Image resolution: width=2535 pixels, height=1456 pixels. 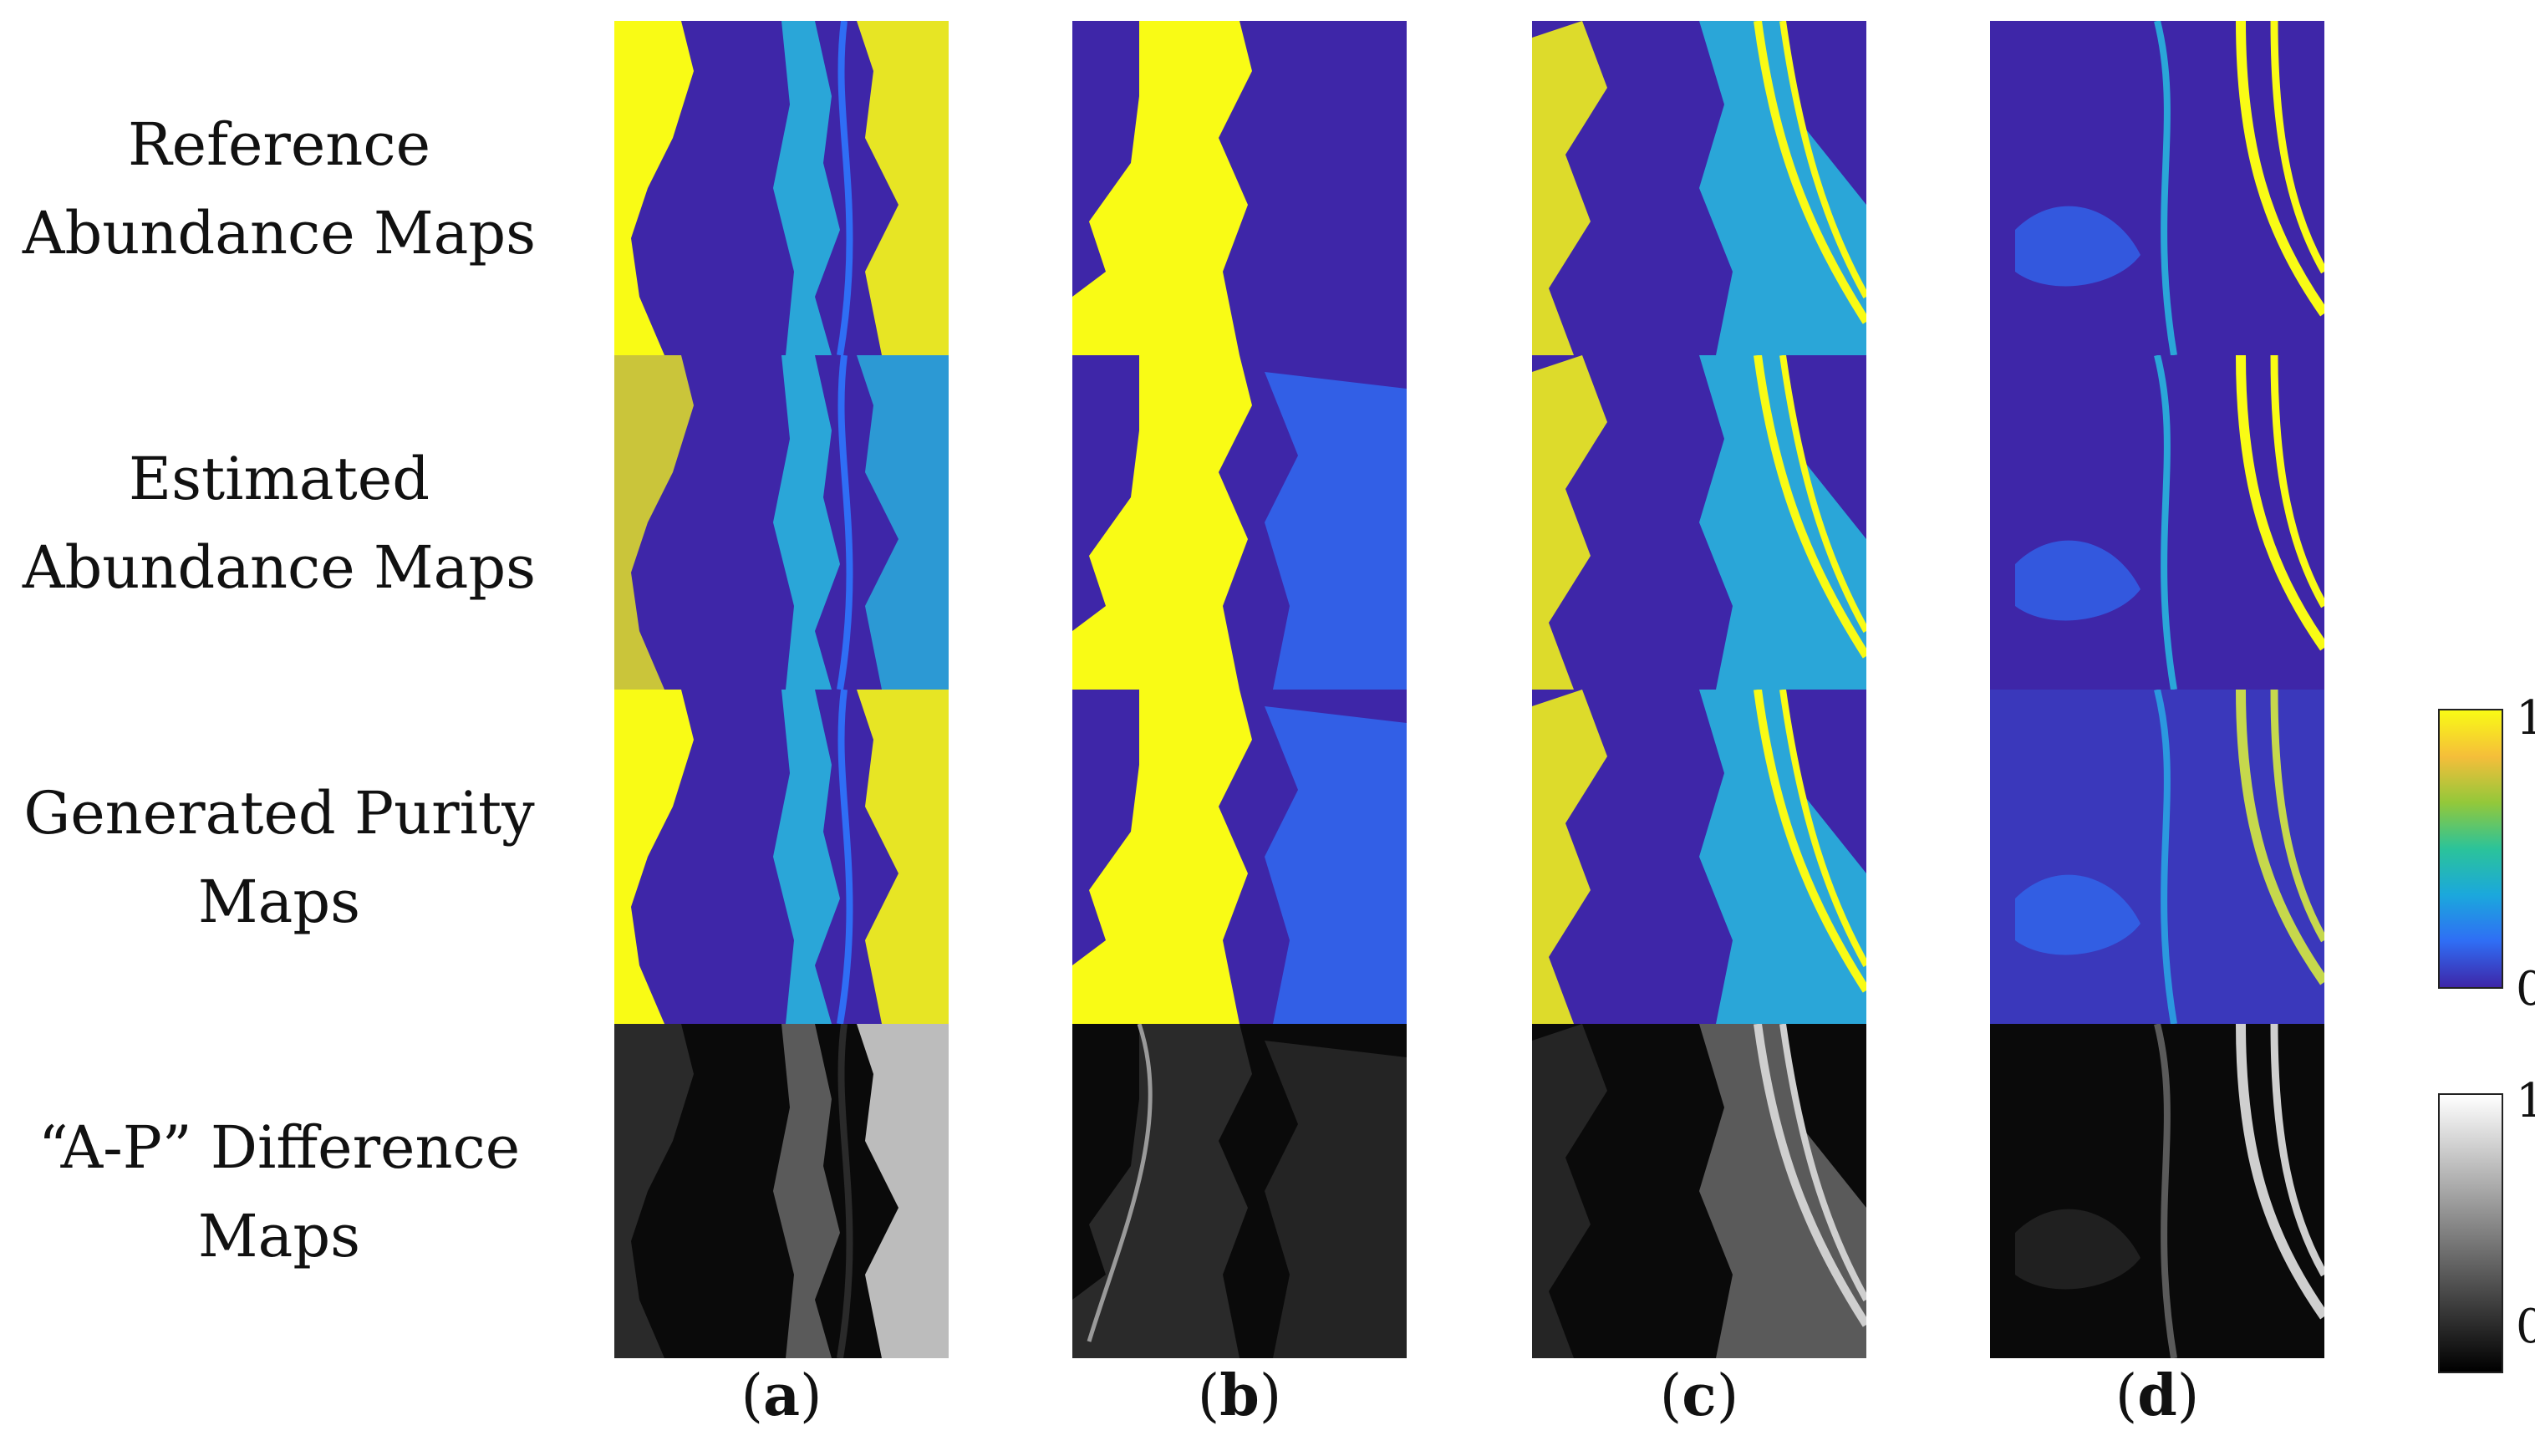 I want to click on row-label-estimated: Estimated Abundance Maps, so click(x=280, y=523).